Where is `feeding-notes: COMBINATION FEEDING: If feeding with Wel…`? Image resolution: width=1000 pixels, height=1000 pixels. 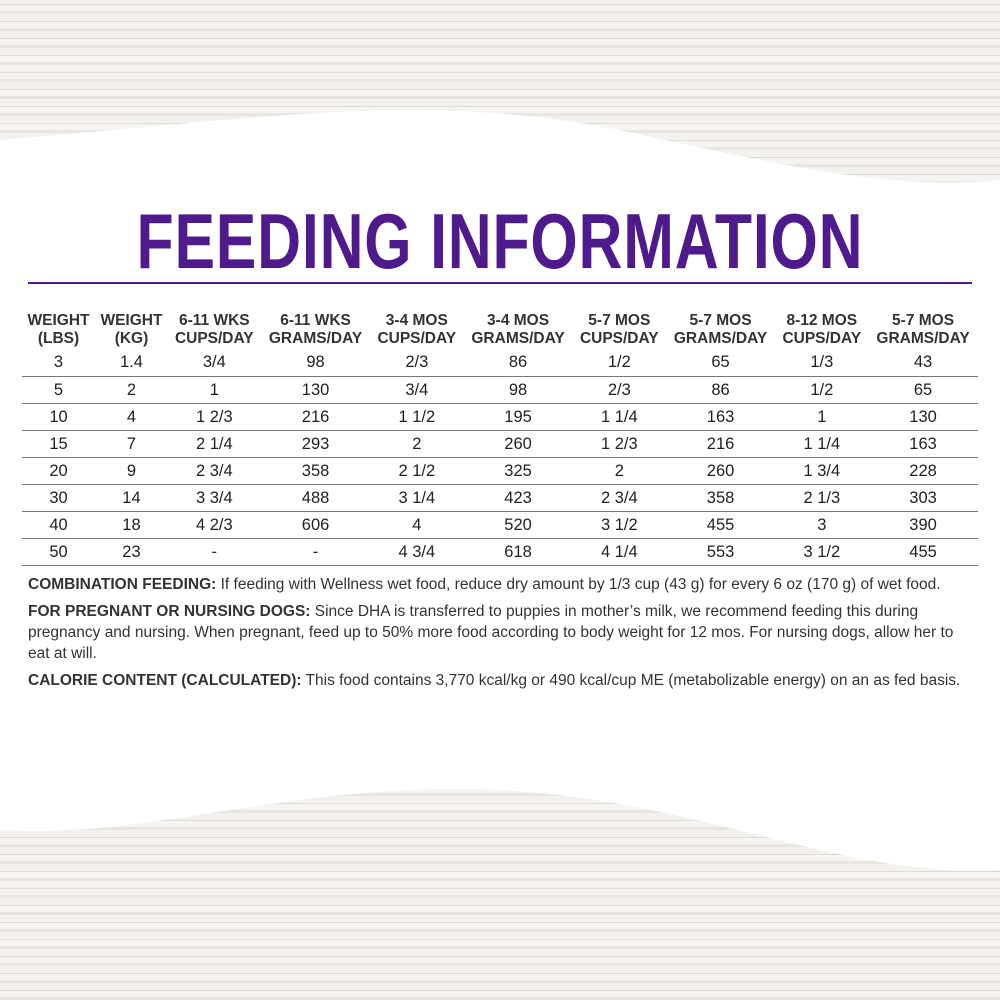 feeding-notes: COMBINATION FEEDING: If feeding with Wel… is located at coordinates (495, 635).